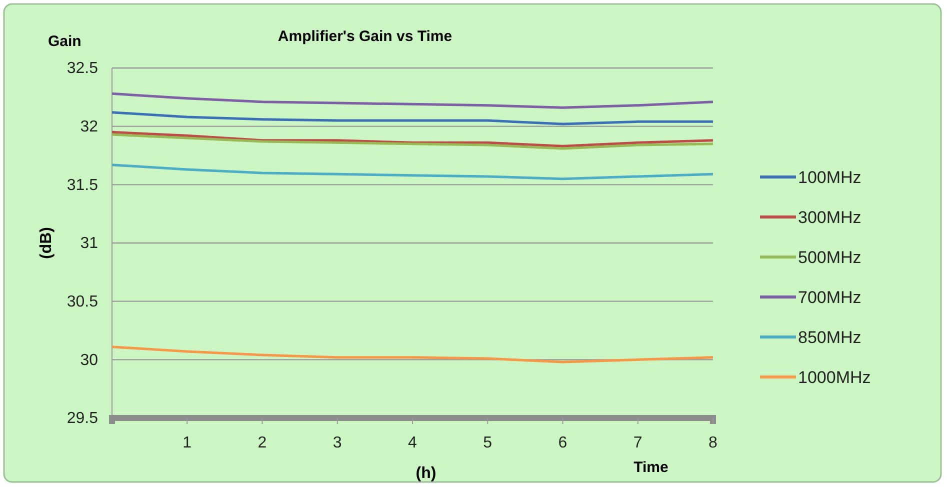 The width and height of the screenshot is (947, 487). What do you see at coordinates (830, 337) in the screenshot?
I see `legend-label: 850MHz` at bounding box center [830, 337].